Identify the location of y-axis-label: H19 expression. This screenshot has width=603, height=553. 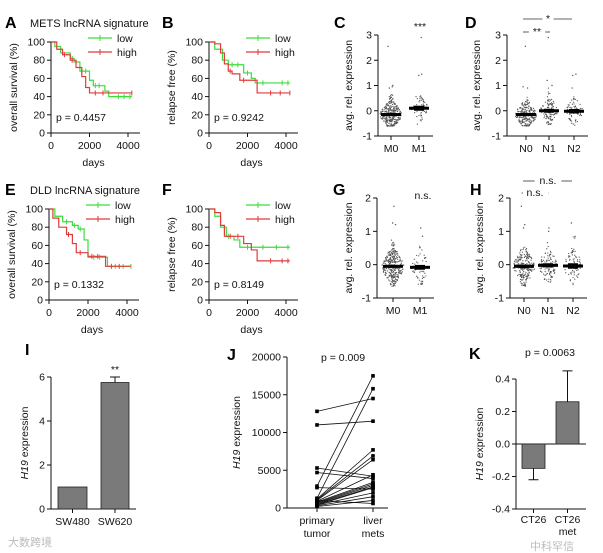
(480, 443).